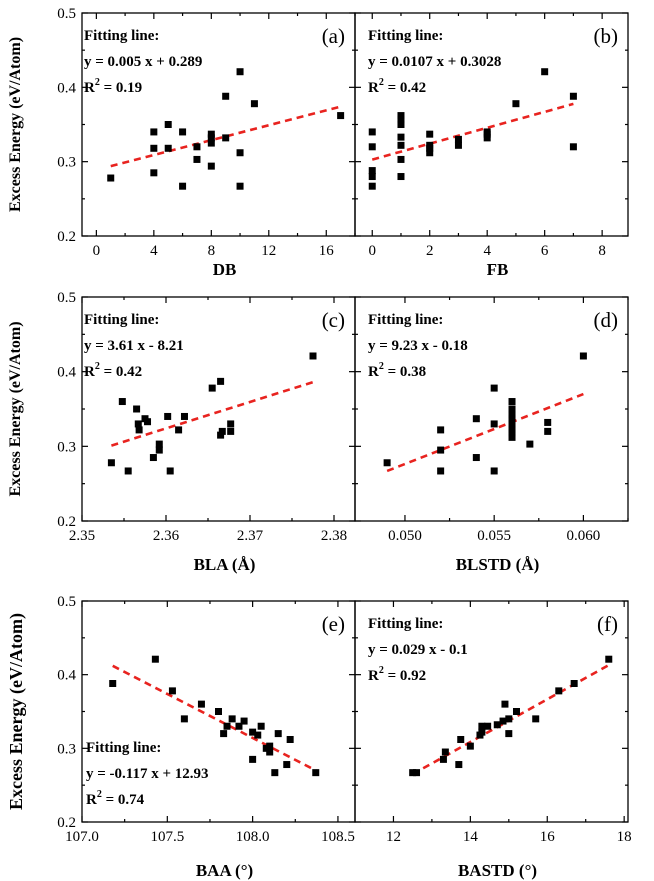 The image size is (654, 881). What do you see at coordinates (584, 536) in the screenshot?
I see `x-tick-label: 0.060` at bounding box center [584, 536].